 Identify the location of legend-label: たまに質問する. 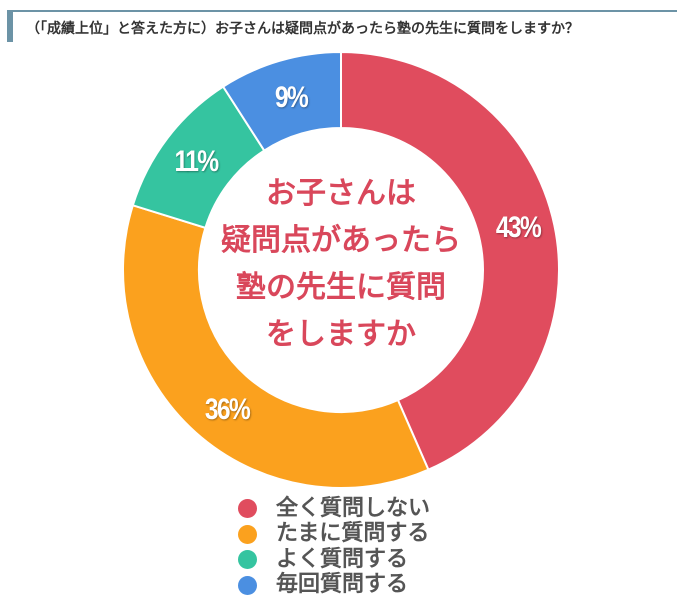
(353, 534).